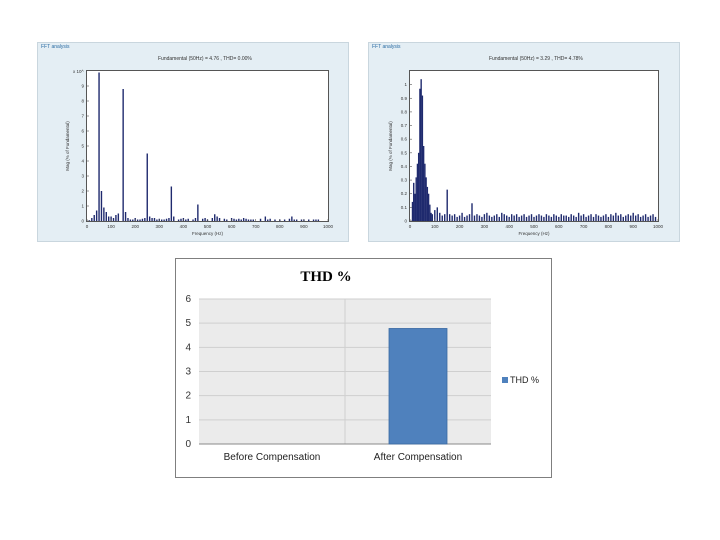 The height and width of the screenshot is (540, 720). What do you see at coordinates (404, 139) in the screenshot?
I see `y-tick-label: 0.6` at bounding box center [404, 139].